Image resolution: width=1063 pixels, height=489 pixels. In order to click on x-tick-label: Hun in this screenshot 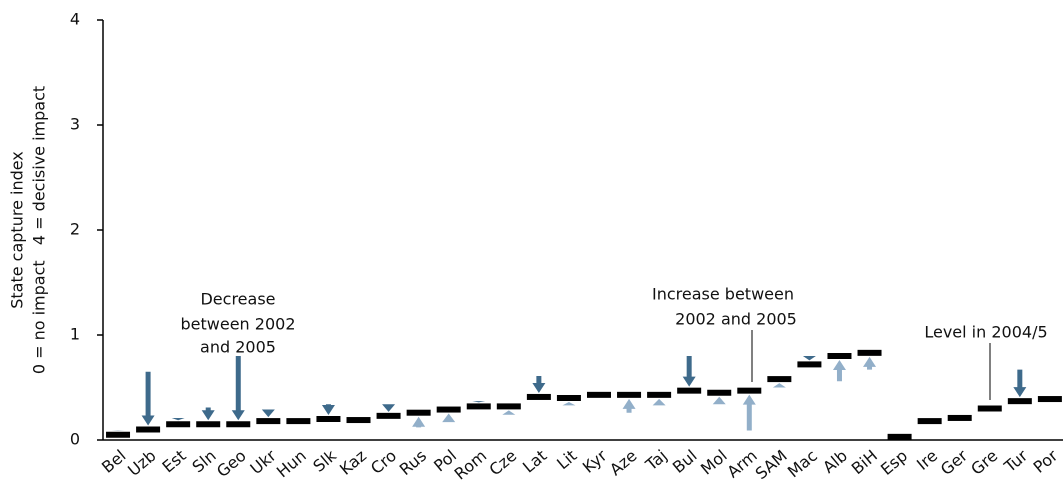, I will do `click(291, 463)`.